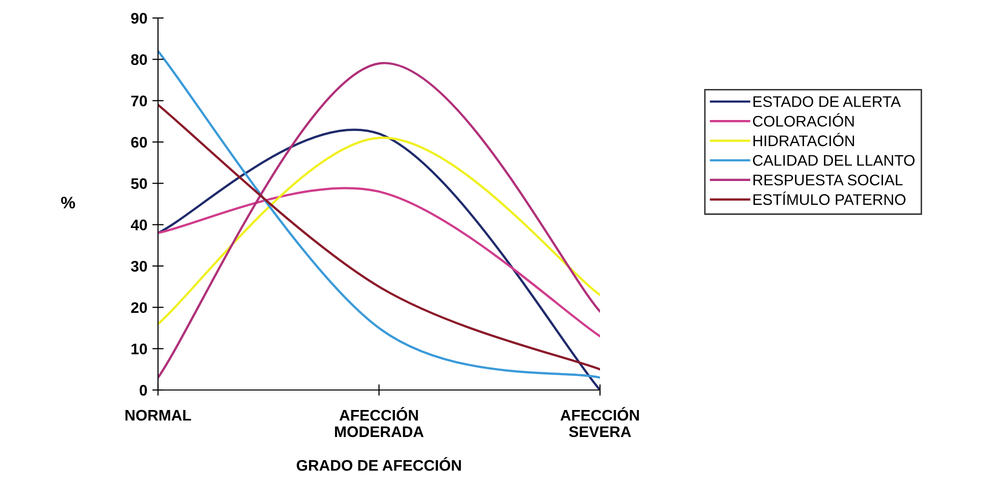 This screenshot has height=499, width=984. What do you see at coordinates (829, 198) in the screenshot?
I see `legend-label: ESTÍMULO PATERNO` at bounding box center [829, 198].